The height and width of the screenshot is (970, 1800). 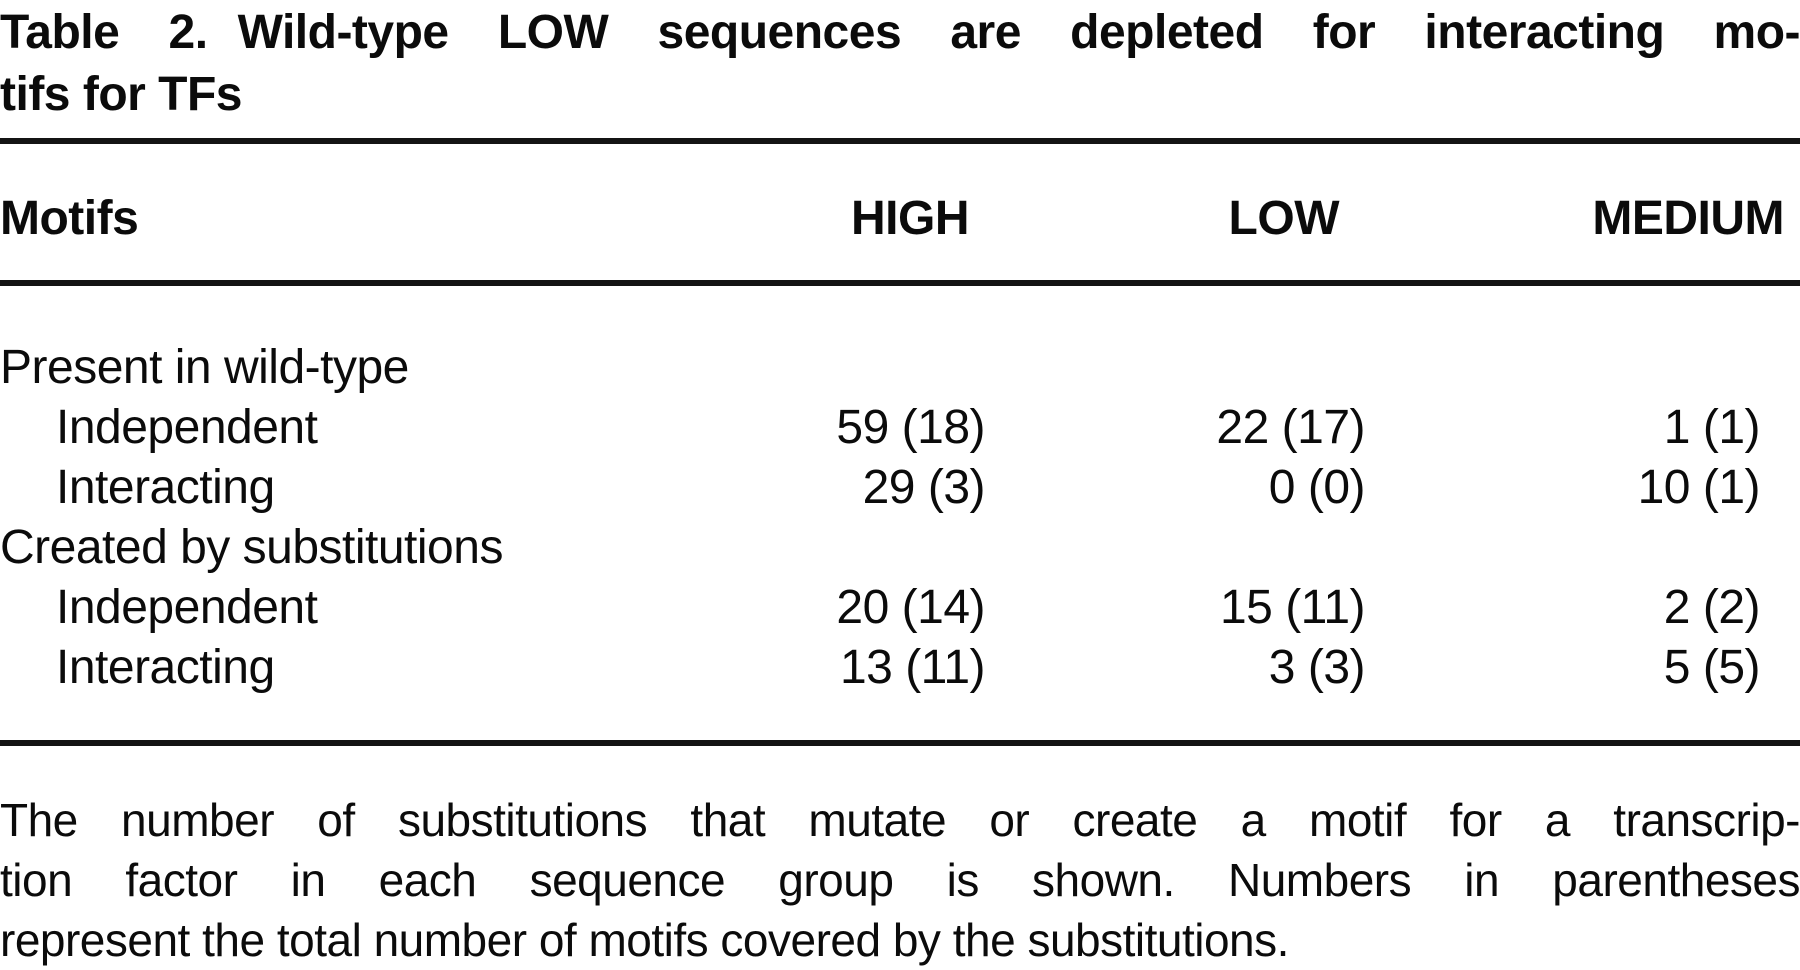 I want to click on column-header-medium: MEDIUM, so click(x=1574, y=219).